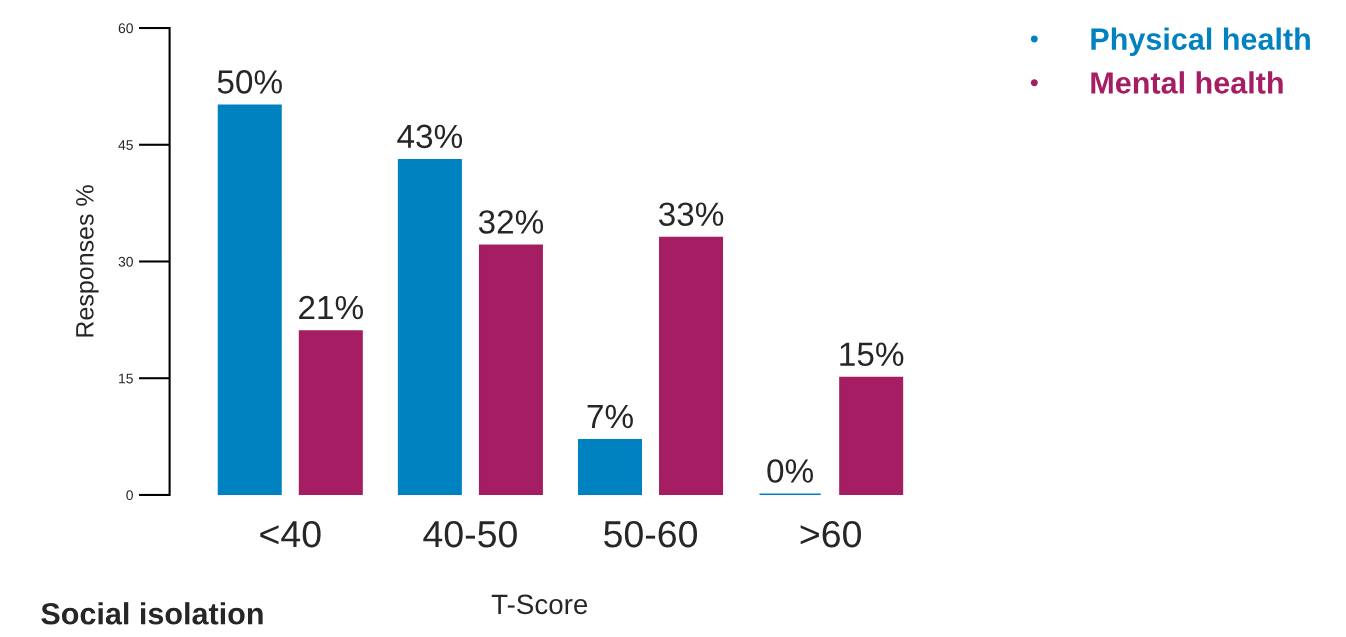 This screenshot has width=1346, height=637. Describe the element at coordinates (470, 534) in the screenshot. I see `x-tick-label: 40-50` at that location.